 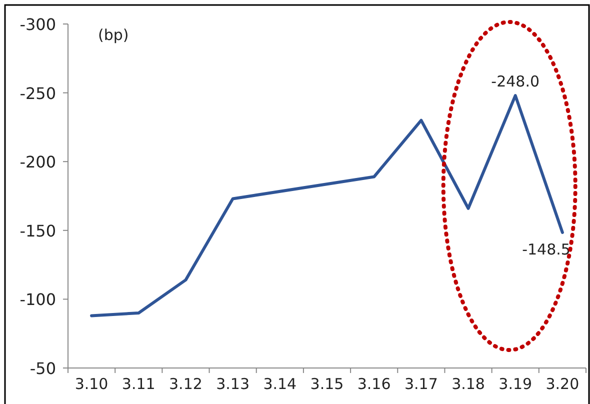 What do you see at coordinates (327, 384) in the screenshot?
I see `x-tick-label: 3.15` at bounding box center [327, 384].